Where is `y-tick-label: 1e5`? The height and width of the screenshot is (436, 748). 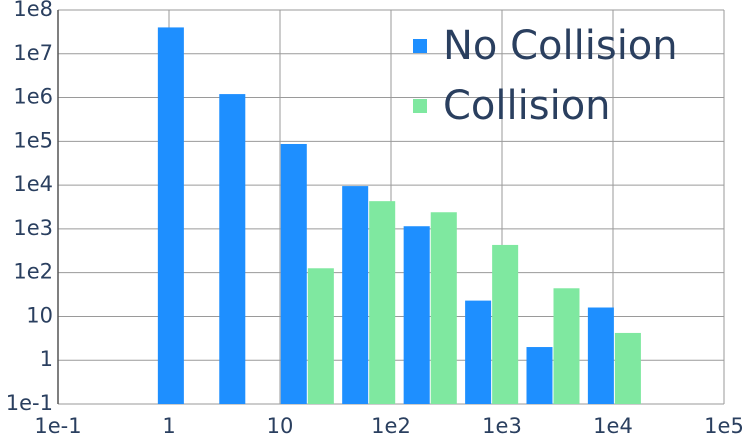 y-tick-label: 1e5 is located at coordinates (33, 140).